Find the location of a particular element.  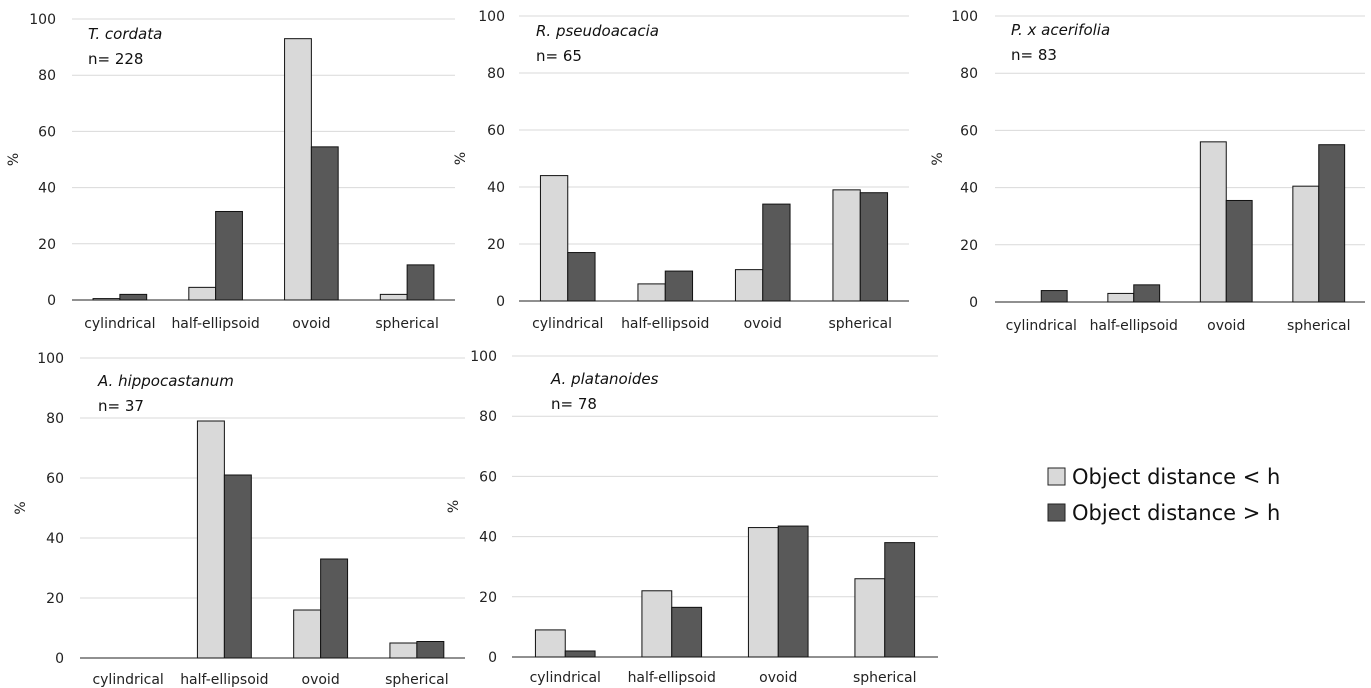

sample-size-label: n= 78 is located at coordinates (574, 404).